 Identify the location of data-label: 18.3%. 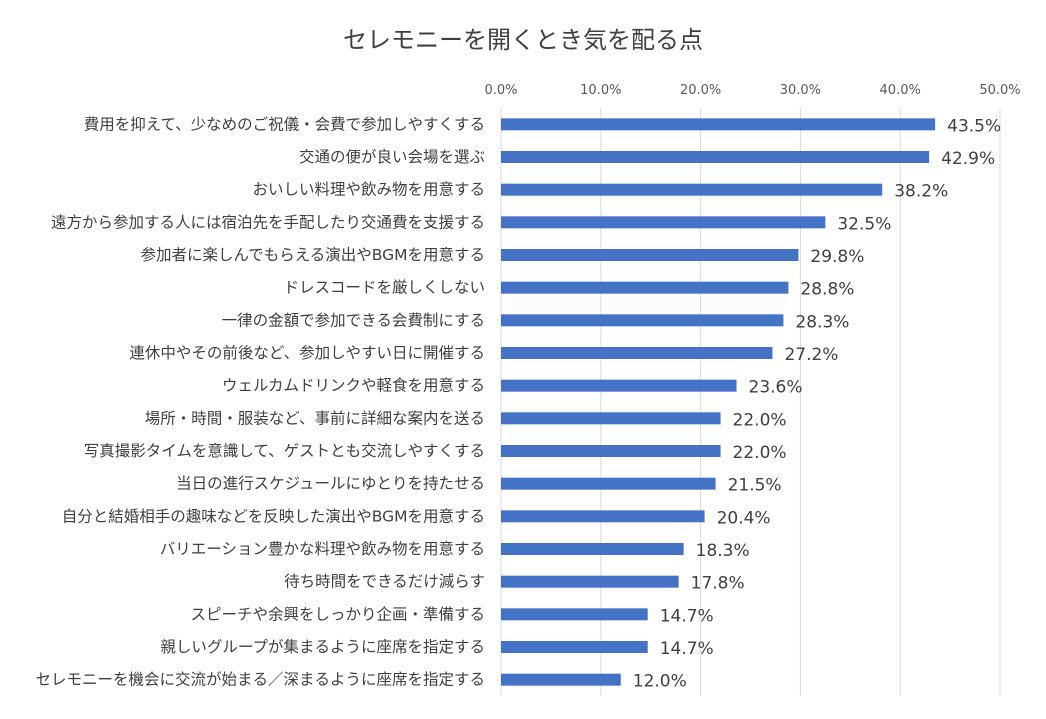
(723, 551).